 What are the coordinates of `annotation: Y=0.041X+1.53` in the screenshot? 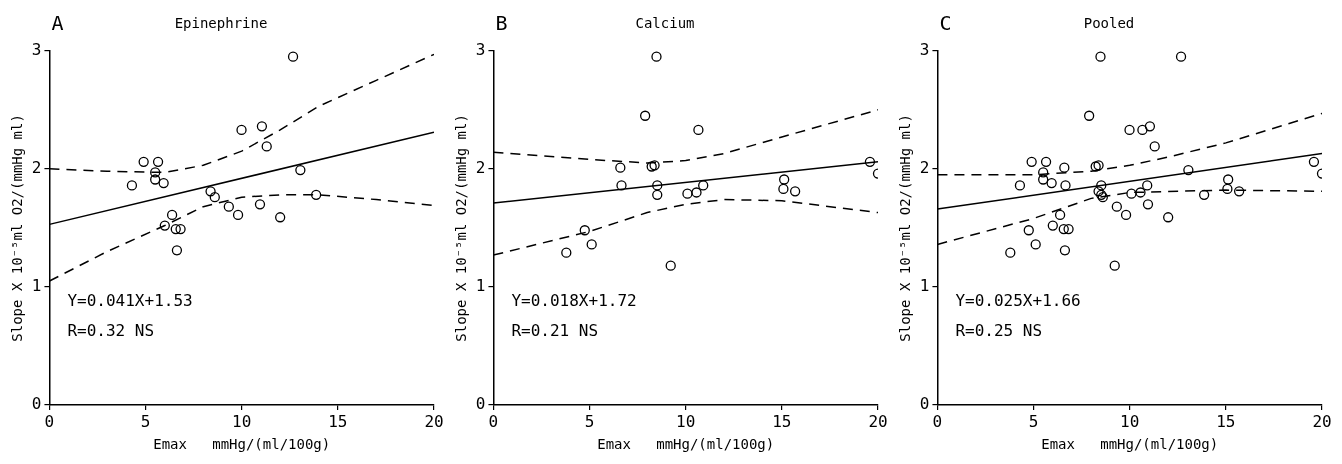 It's located at (130, 300).